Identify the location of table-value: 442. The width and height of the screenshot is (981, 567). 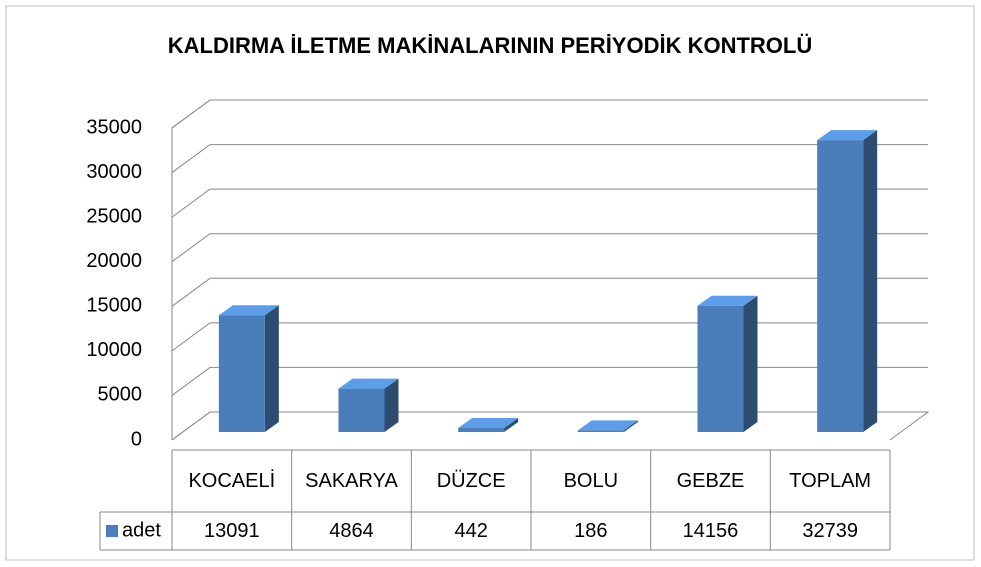
(471, 530).